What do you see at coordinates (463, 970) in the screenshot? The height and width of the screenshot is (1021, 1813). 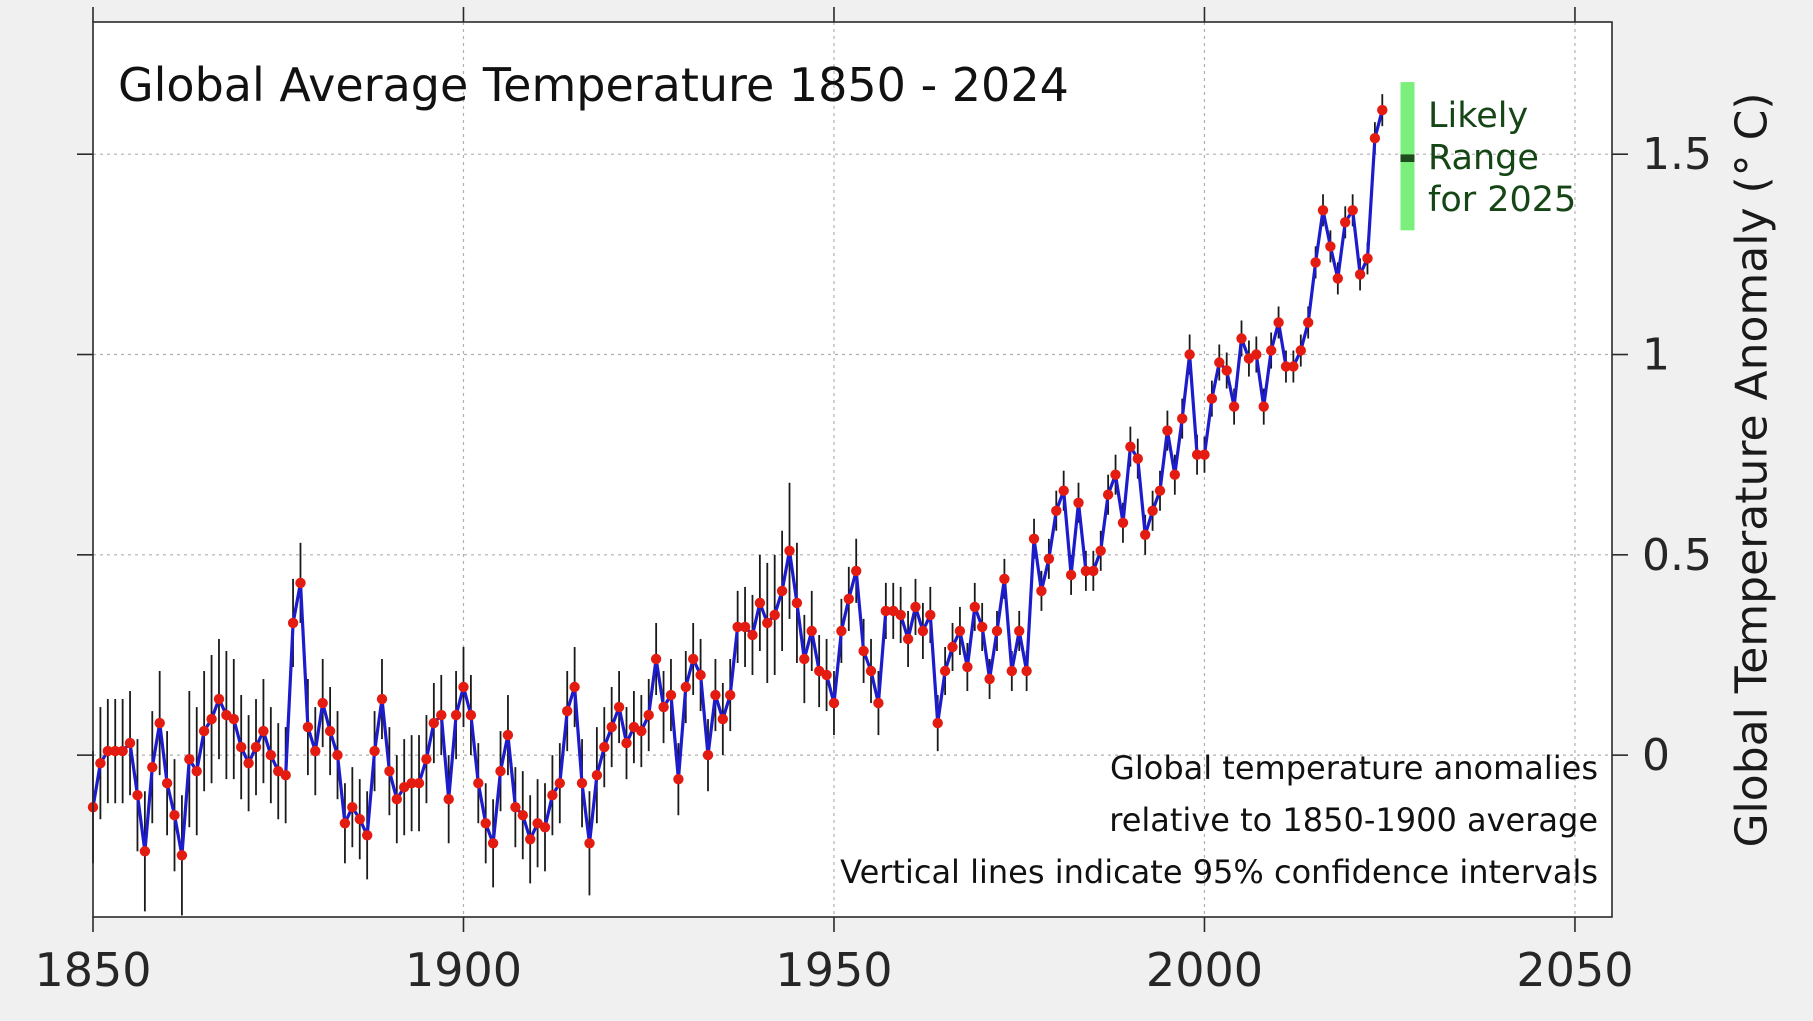 I see `x-tick-label: 1900` at bounding box center [463, 970].